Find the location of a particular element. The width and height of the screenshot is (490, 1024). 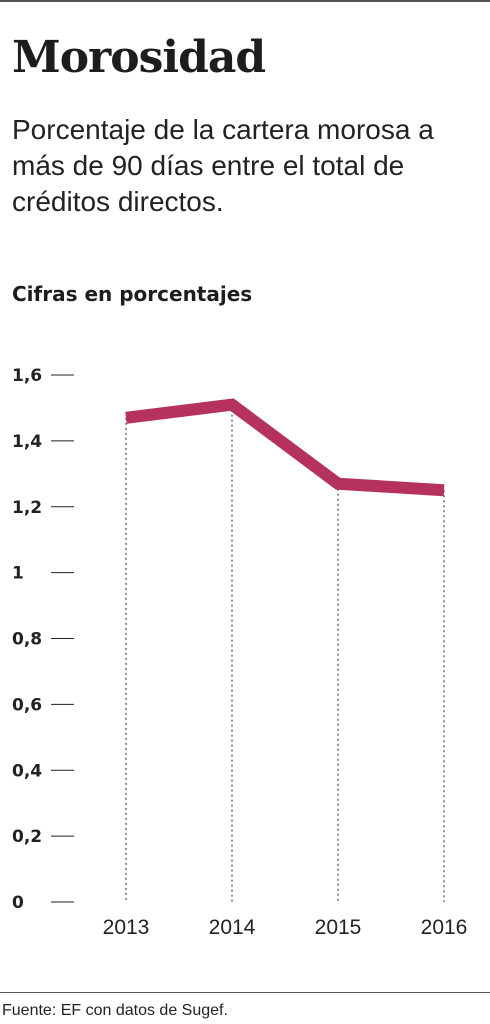

bottom-rule is located at coordinates (245, 992).